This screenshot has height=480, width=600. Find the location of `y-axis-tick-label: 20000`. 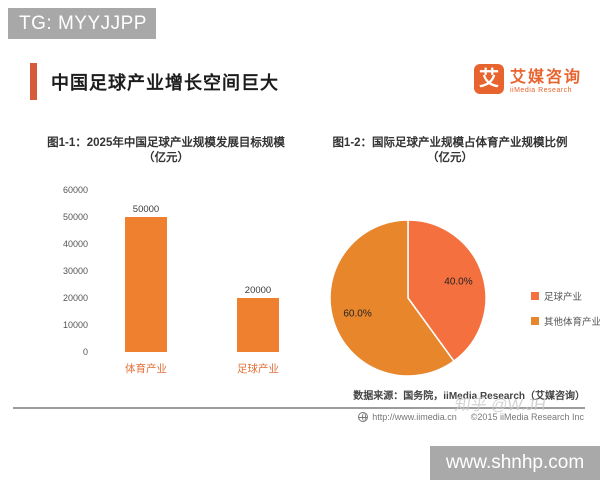

y-axis-tick-label: 20000 is located at coordinates (75, 298).